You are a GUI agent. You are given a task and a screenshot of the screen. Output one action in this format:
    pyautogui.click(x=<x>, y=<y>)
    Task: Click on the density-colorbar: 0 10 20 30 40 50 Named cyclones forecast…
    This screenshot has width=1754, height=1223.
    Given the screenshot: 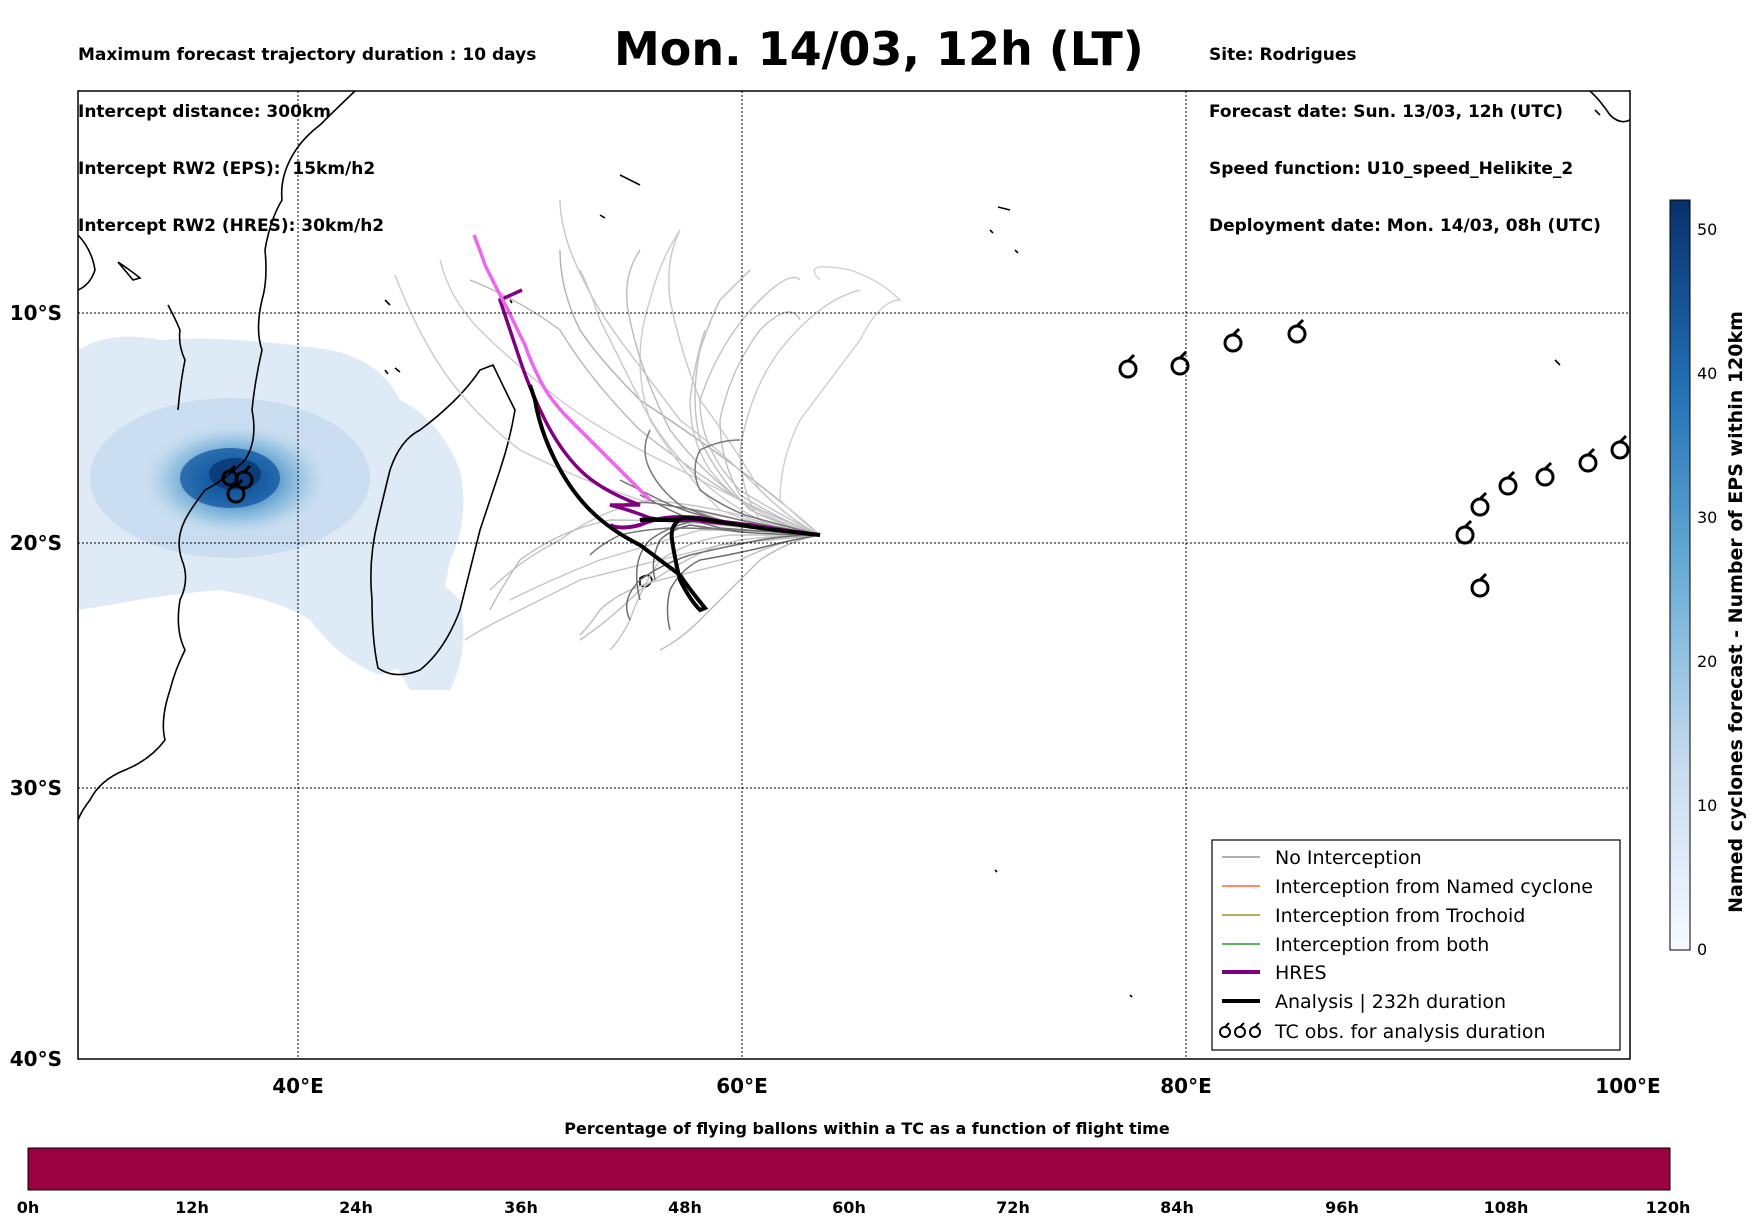 What is the action you would take?
    pyautogui.click(x=1708, y=579)
    